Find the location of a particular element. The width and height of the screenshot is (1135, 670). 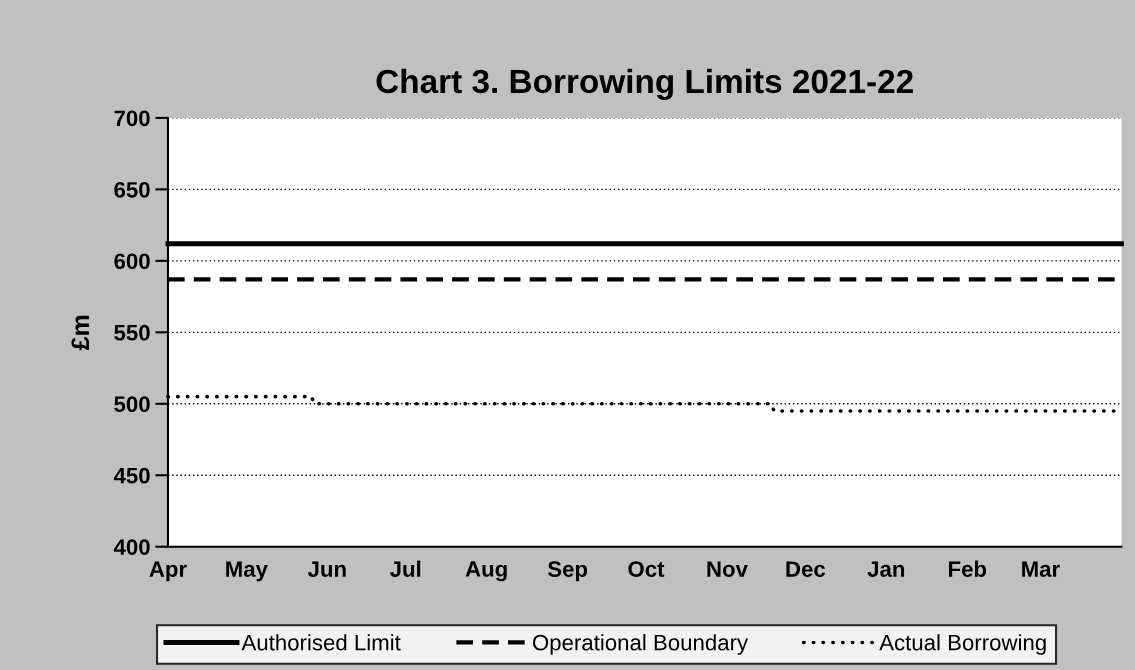

y-tick-label: 550 is located at coordinates (132, 332).